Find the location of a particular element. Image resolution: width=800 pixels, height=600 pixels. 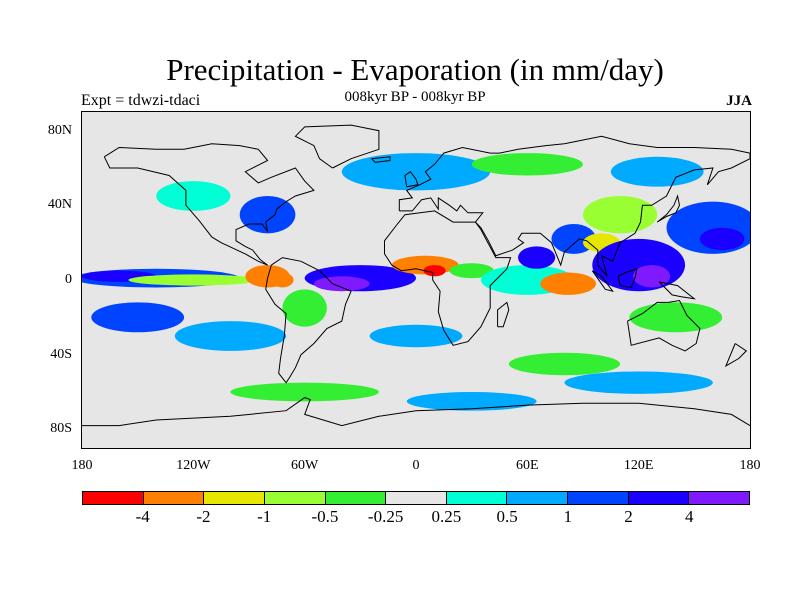

colorbar-label: 4 is located at coordinates (689, 516).